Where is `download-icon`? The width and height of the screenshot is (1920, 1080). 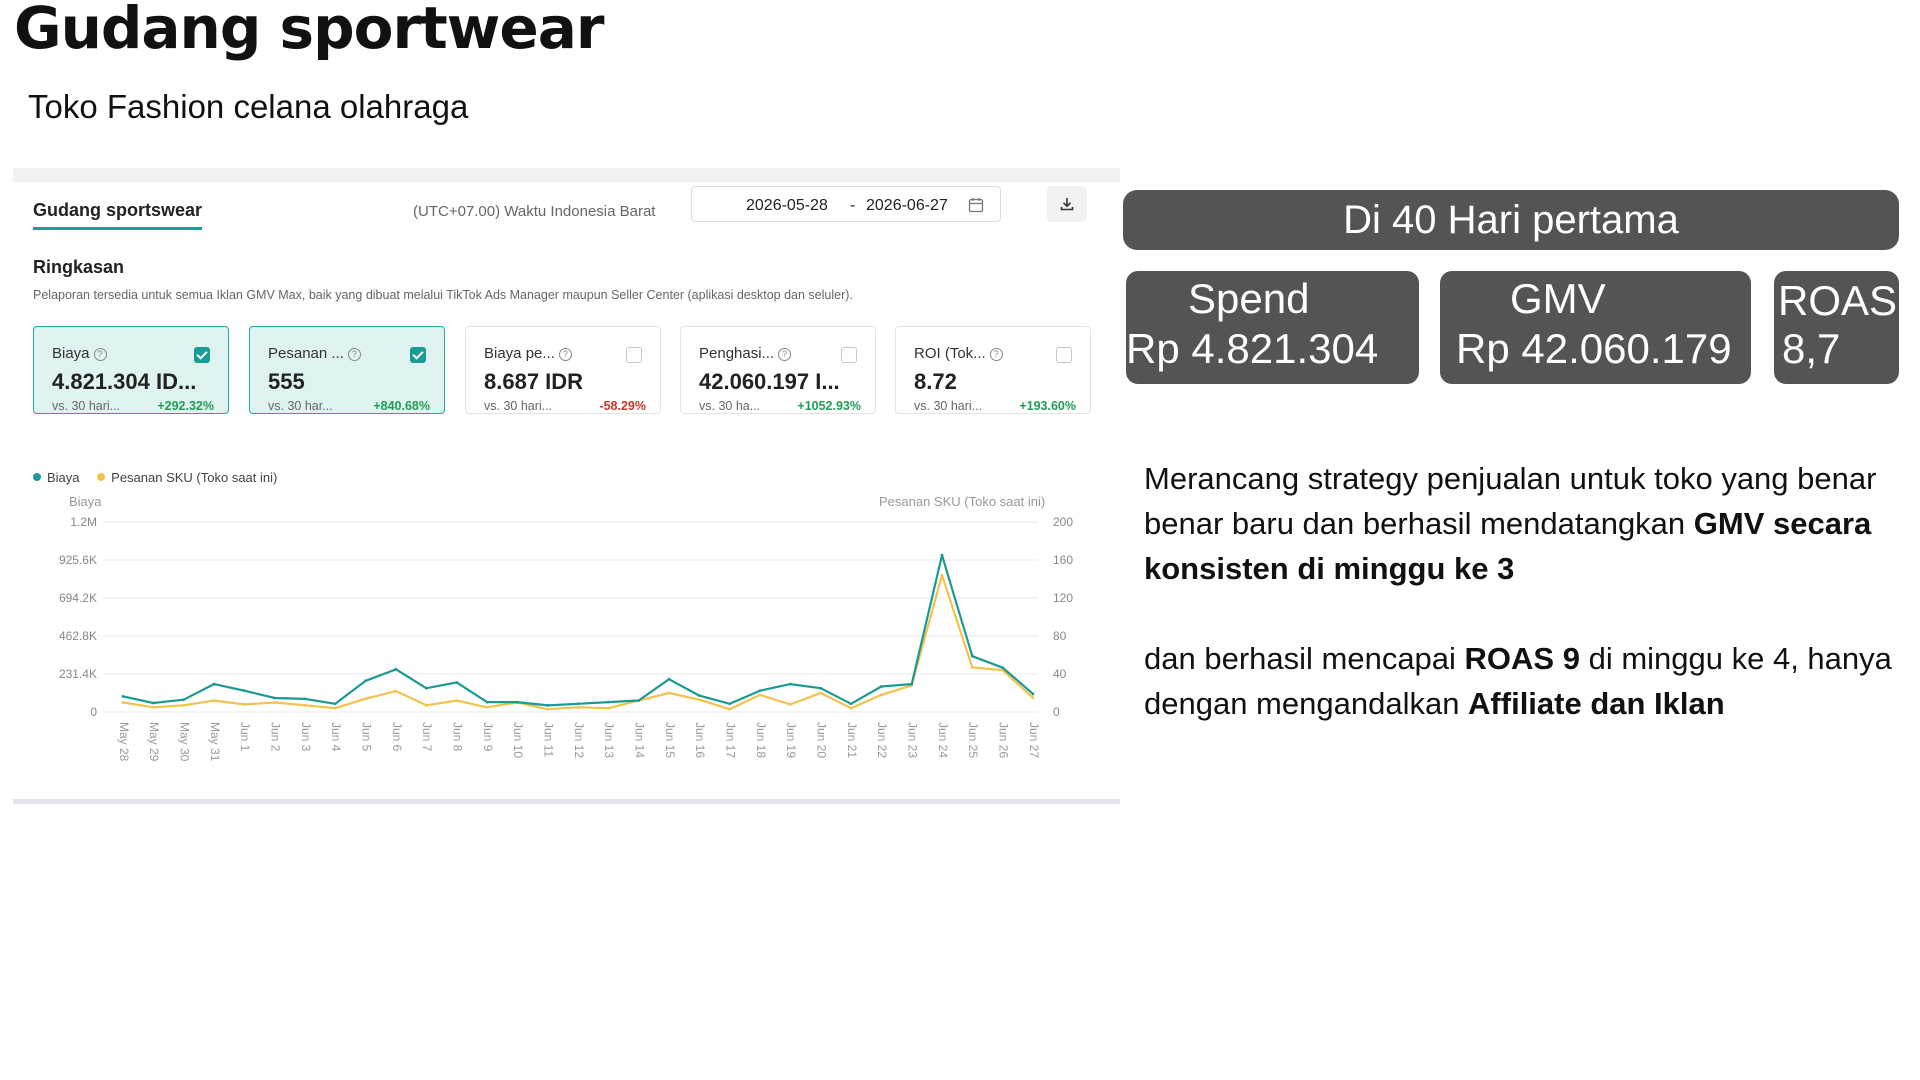 download-icon is located at coordinates (1067, 204).